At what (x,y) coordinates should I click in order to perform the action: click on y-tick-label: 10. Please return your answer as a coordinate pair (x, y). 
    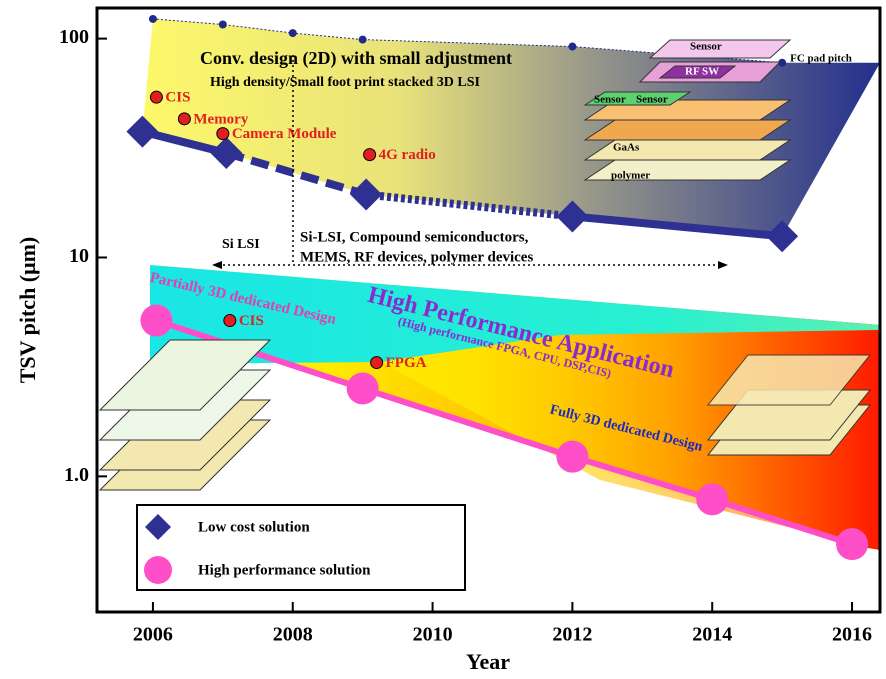
    Looking at the image, I should click on (79, 256).